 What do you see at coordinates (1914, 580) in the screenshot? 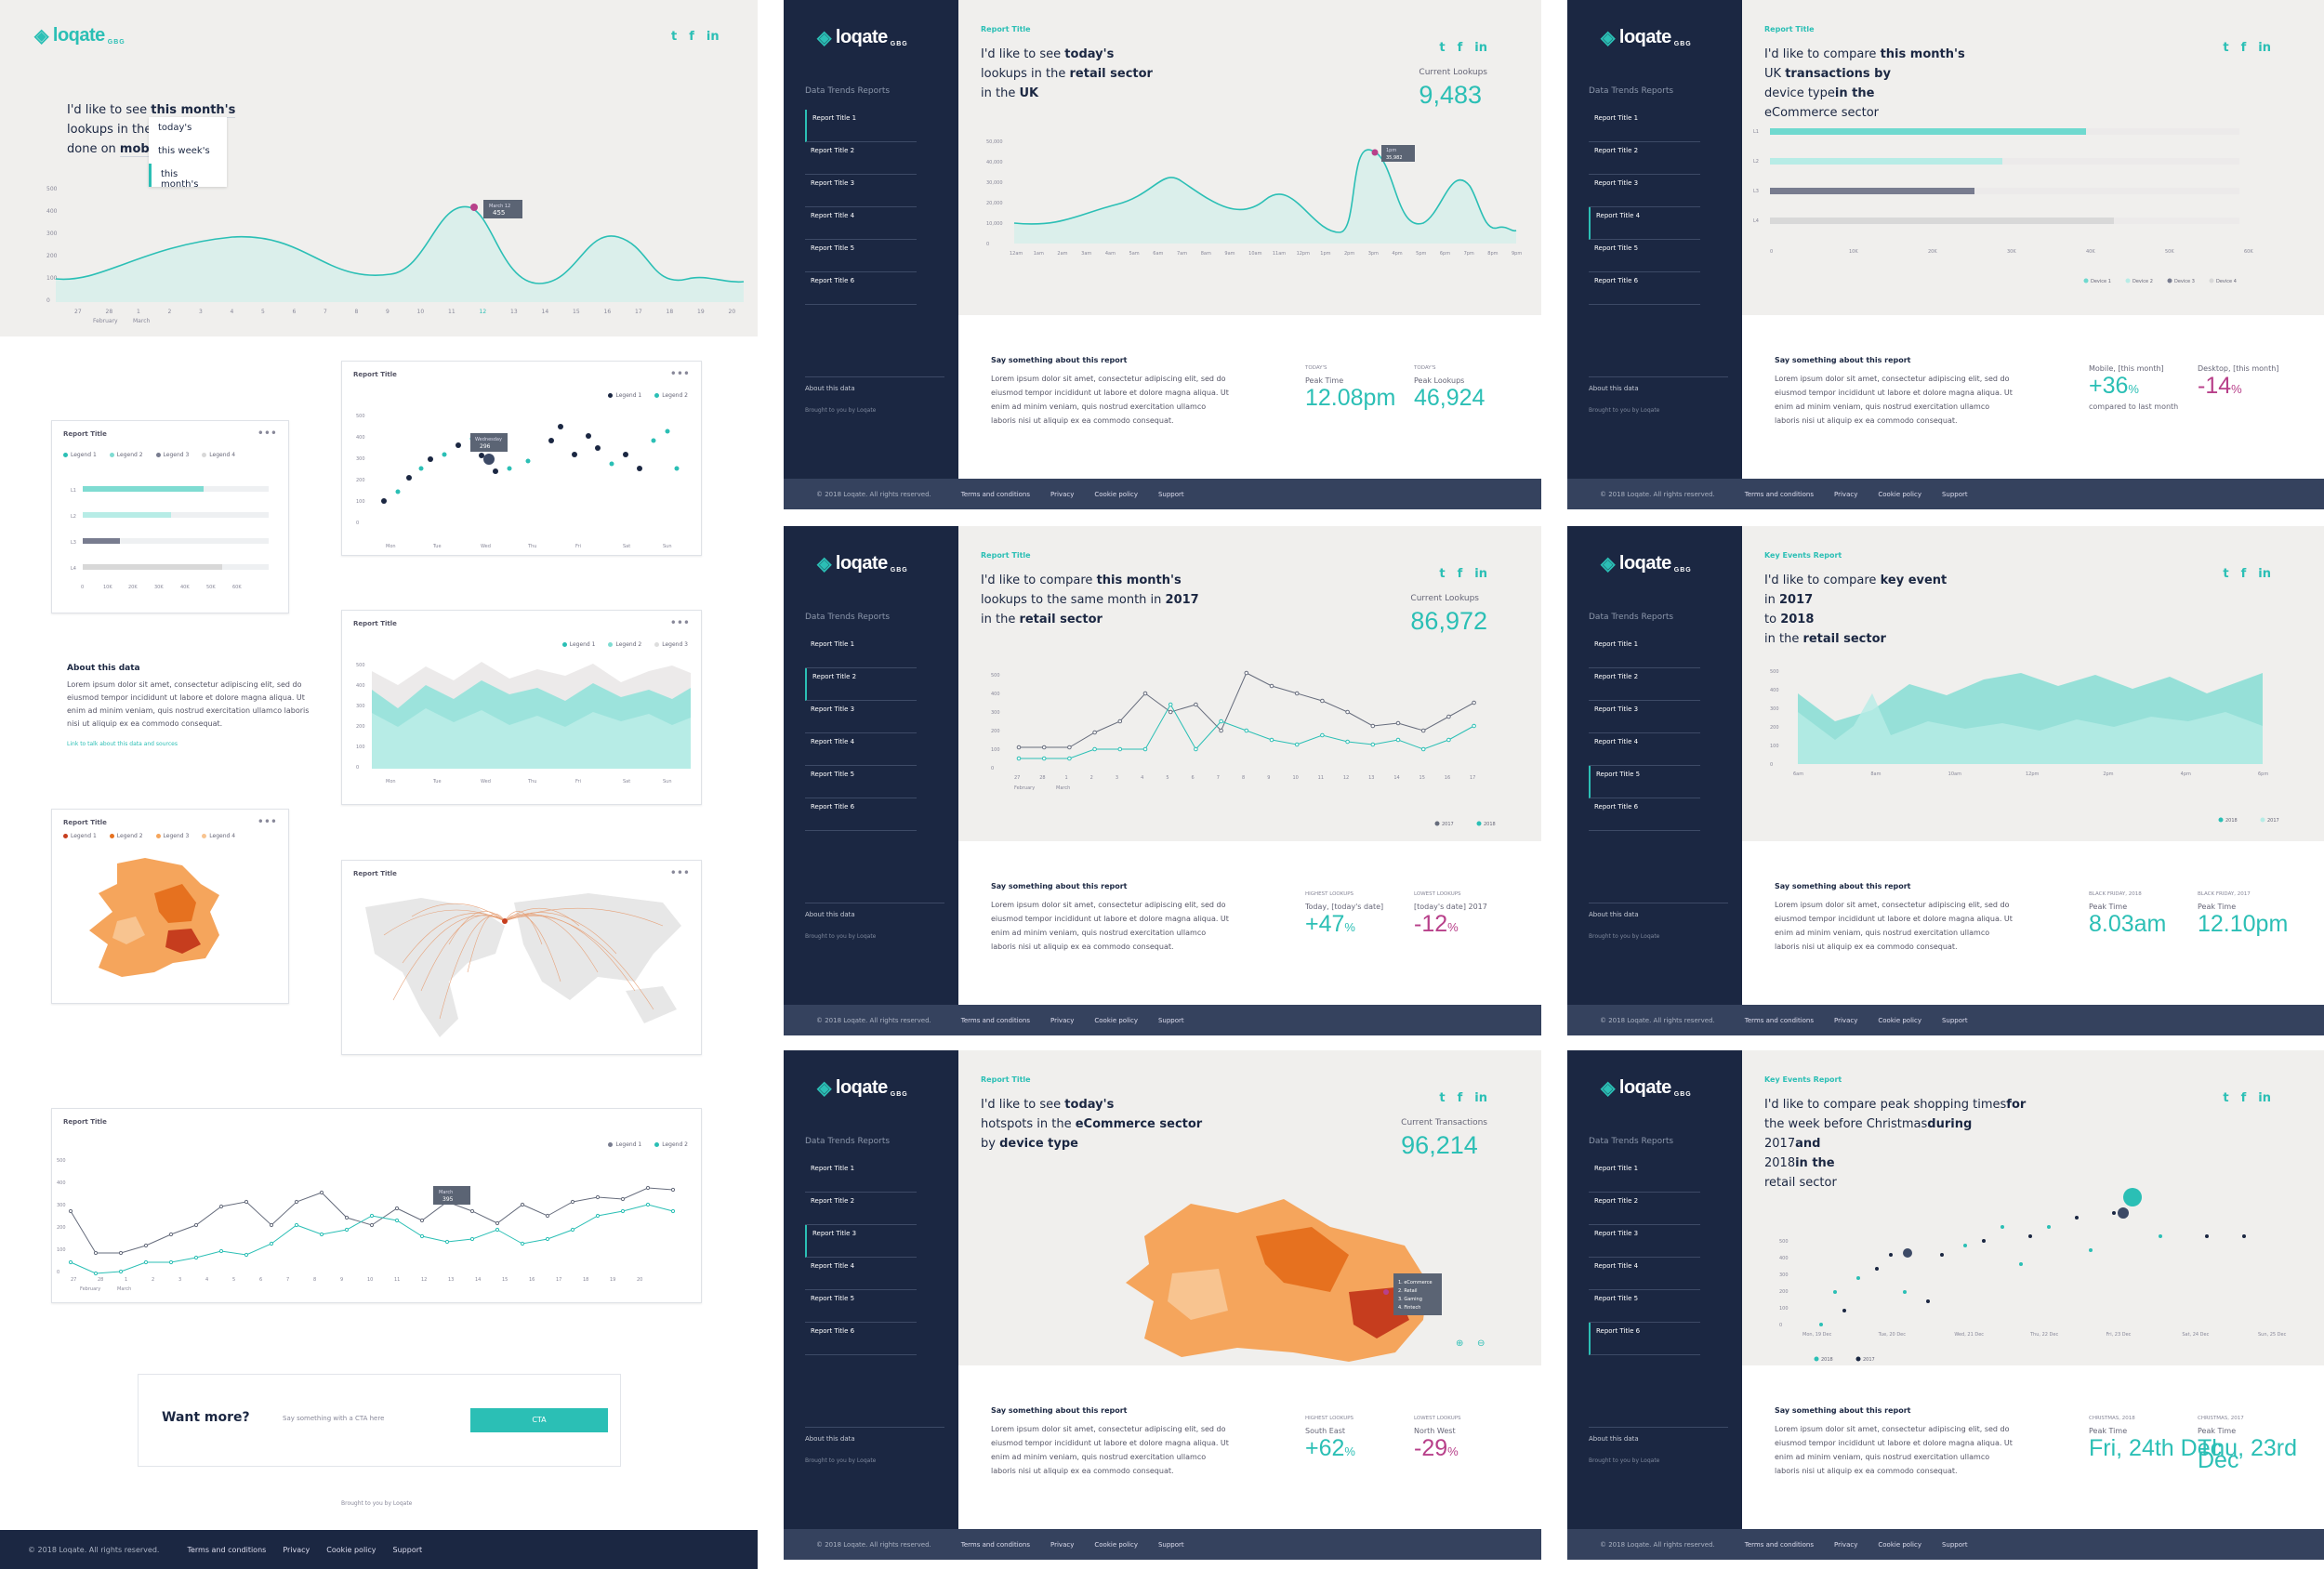
I see `q-option: key event` at bounding box center [1914, 580].